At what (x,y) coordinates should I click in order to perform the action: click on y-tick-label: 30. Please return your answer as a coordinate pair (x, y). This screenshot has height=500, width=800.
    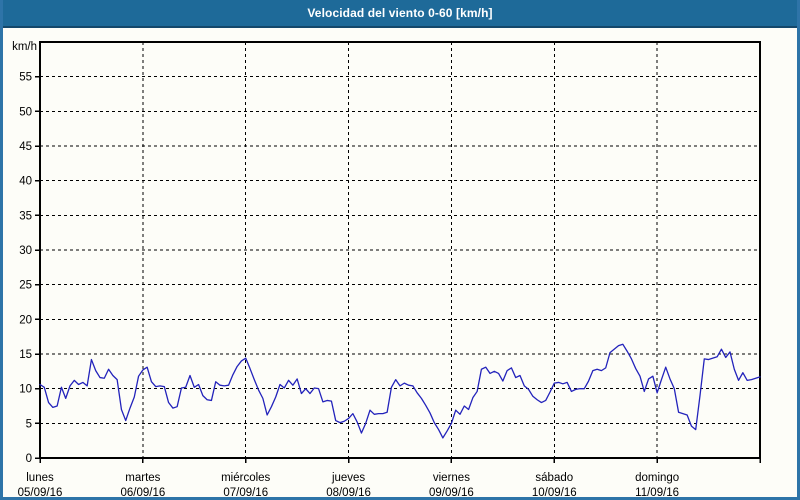
    Looking at the image, I should click on (25, 251).